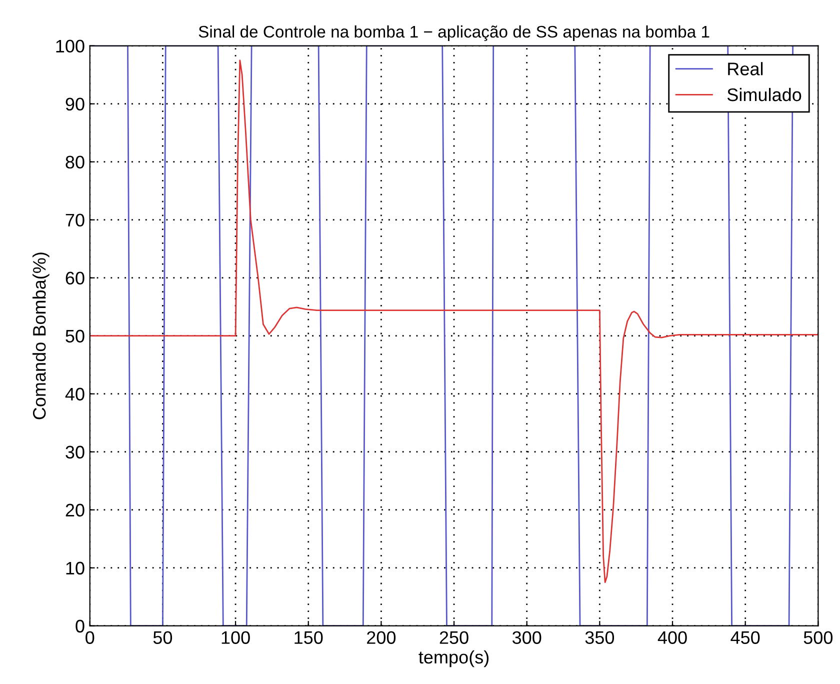  I want to click on x-tick-label: 150, so click(308, 637).